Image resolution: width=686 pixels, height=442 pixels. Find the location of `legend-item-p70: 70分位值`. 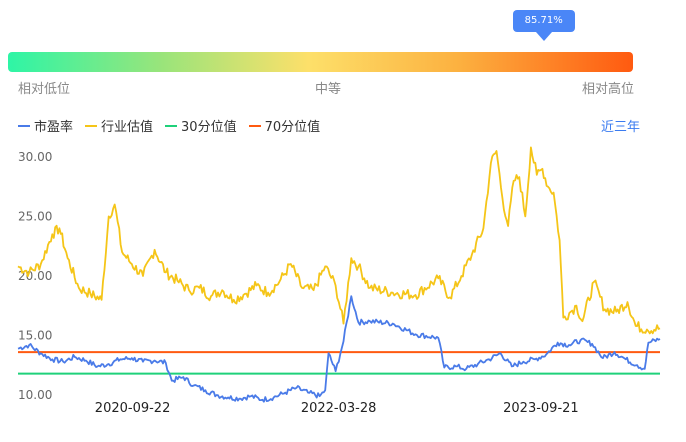

legend-item-p70: 70分位值 is located at coordinates (284, 125).